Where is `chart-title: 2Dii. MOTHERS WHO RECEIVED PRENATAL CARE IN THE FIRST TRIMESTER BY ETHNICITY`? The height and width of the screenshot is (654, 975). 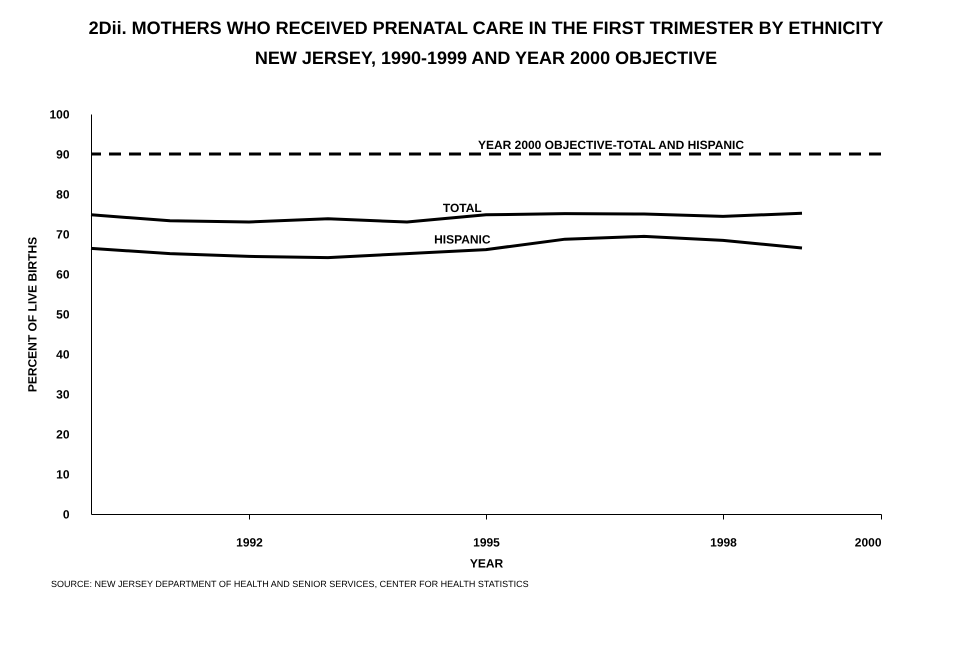
chart-title: 2Dii. MOTHERS WHO RECEIVED PRENATAL CARE IN THE FIRST TRIMESTER BY ETHNICITY is located at coordinates (486, 28).